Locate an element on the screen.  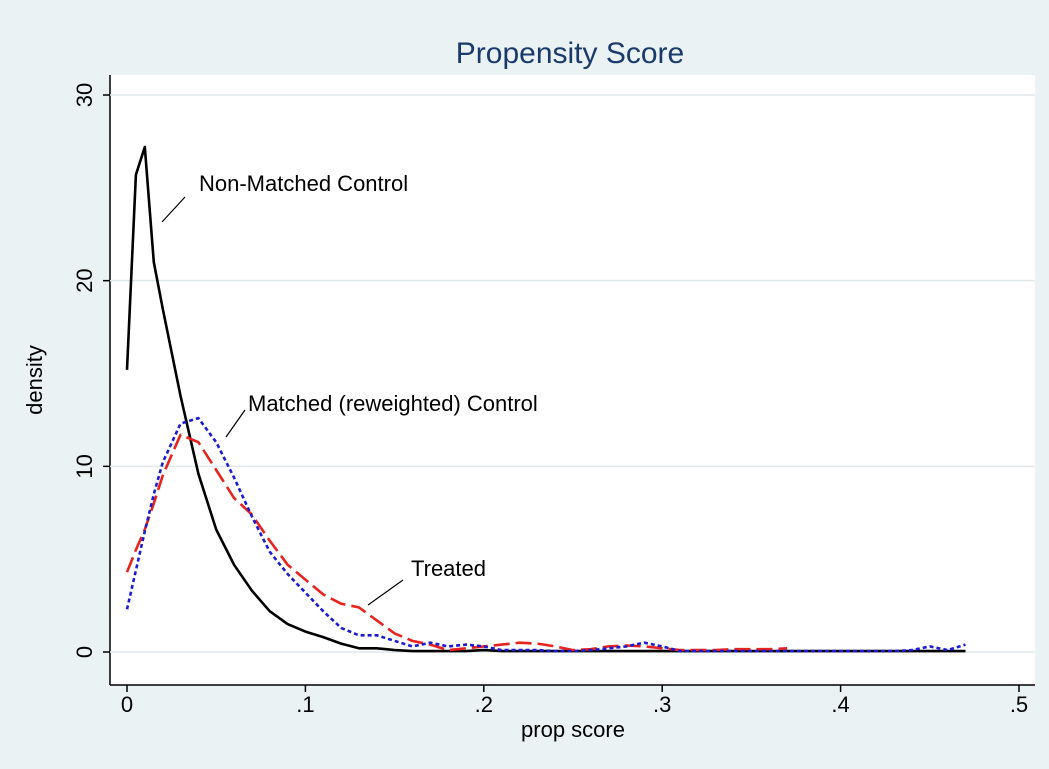
x-tick-label: 0 is located at coordinates (127, 704).